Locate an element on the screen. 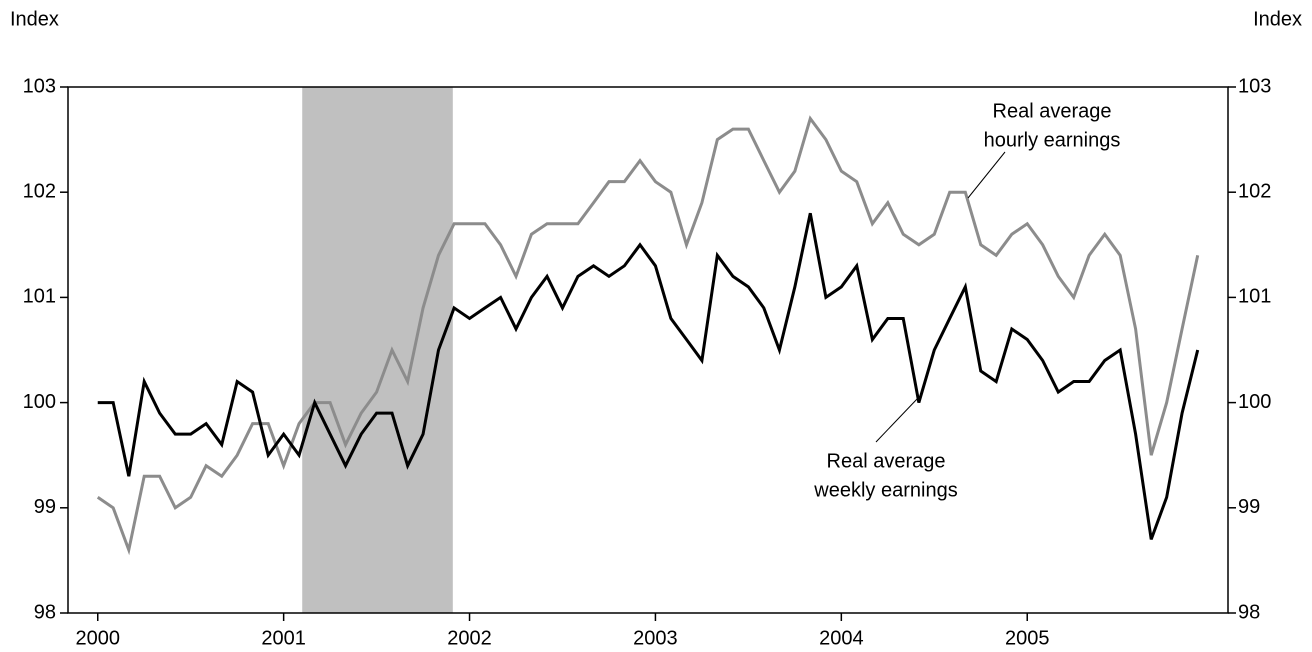  x-tick-label: 2003 is located at coordinates (655, 638).